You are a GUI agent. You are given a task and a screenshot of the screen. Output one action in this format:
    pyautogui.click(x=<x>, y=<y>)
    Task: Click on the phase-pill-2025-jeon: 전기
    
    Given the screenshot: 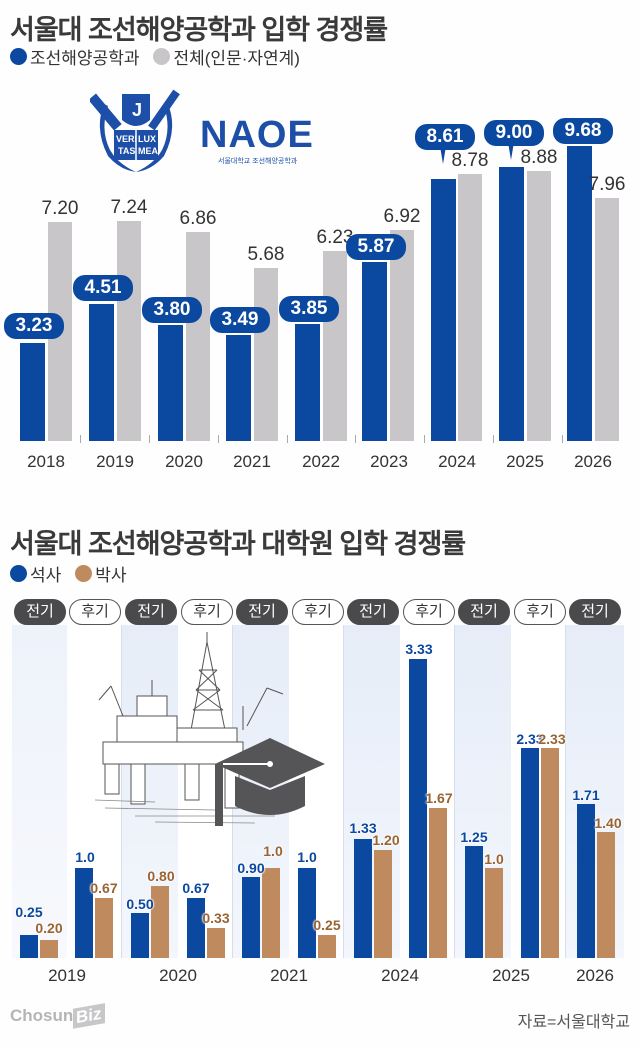 What is the action you would take?
    pyautogui.click(x=484, y=612)
    